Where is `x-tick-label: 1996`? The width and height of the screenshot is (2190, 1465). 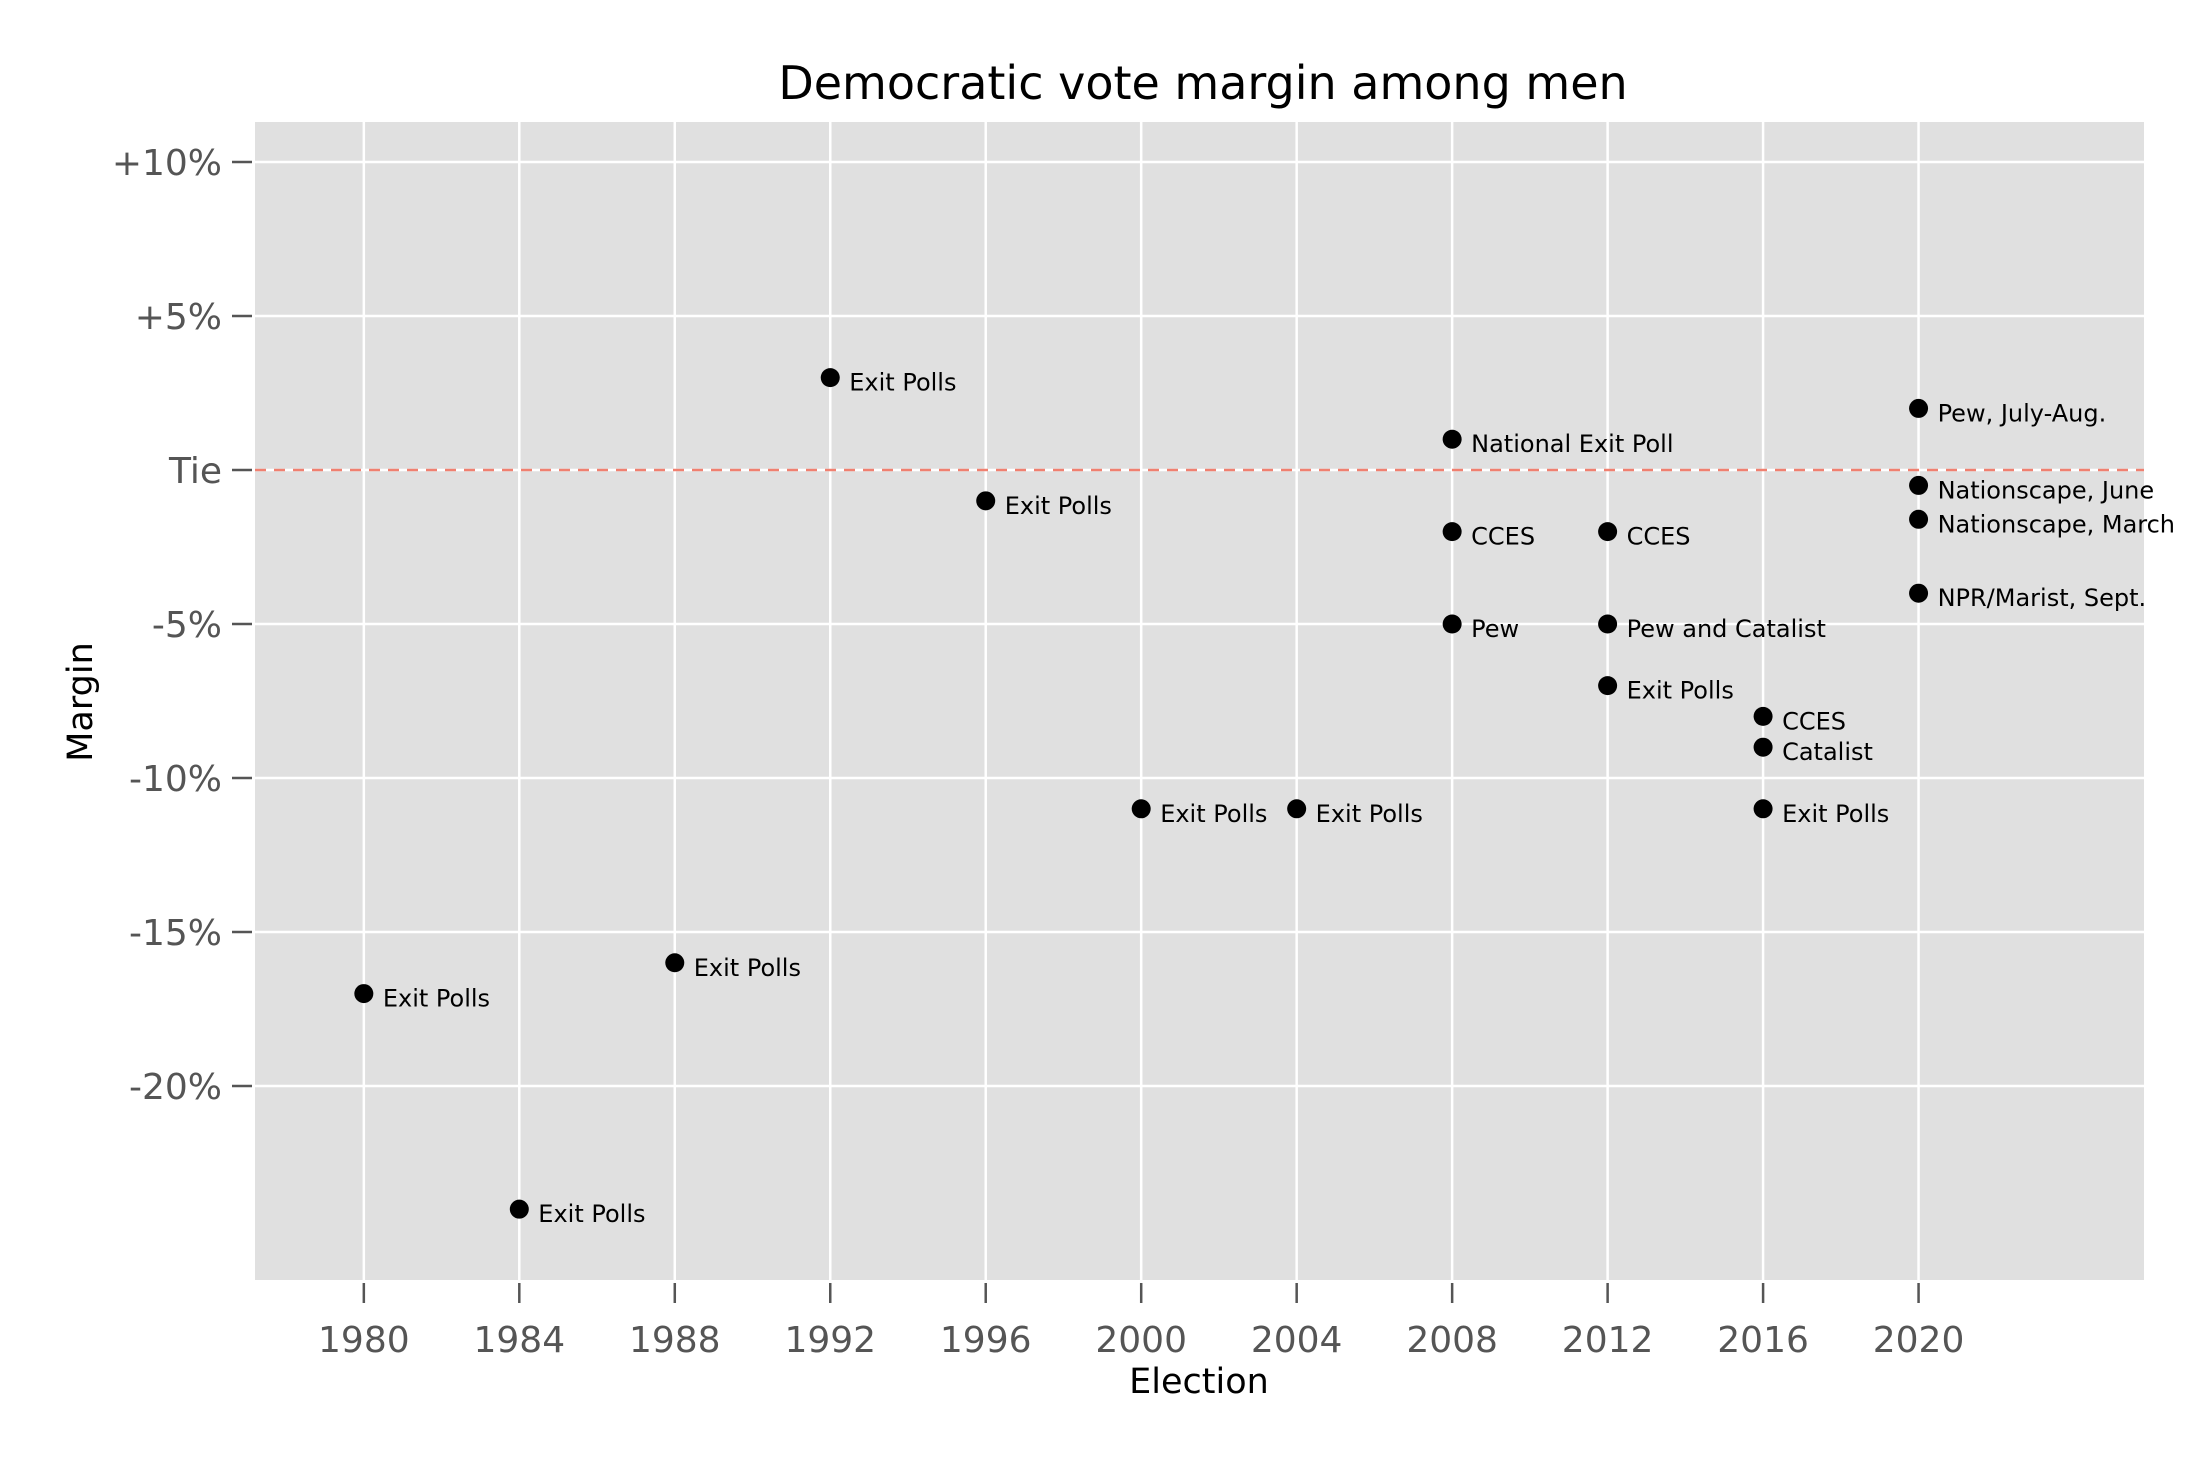
x-tick-label: 1996 is located at coordinates (986, 1340).